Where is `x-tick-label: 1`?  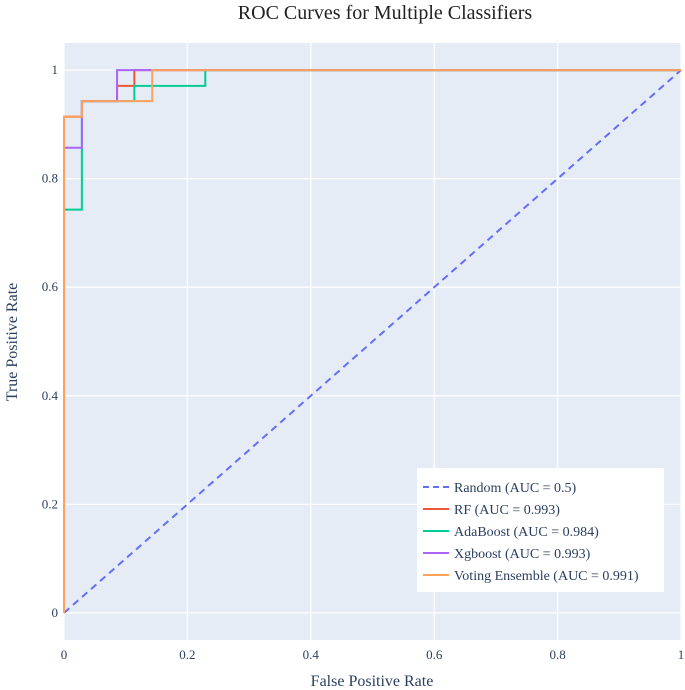 x-tick-label: 1 is located at coordinates (681, 654).